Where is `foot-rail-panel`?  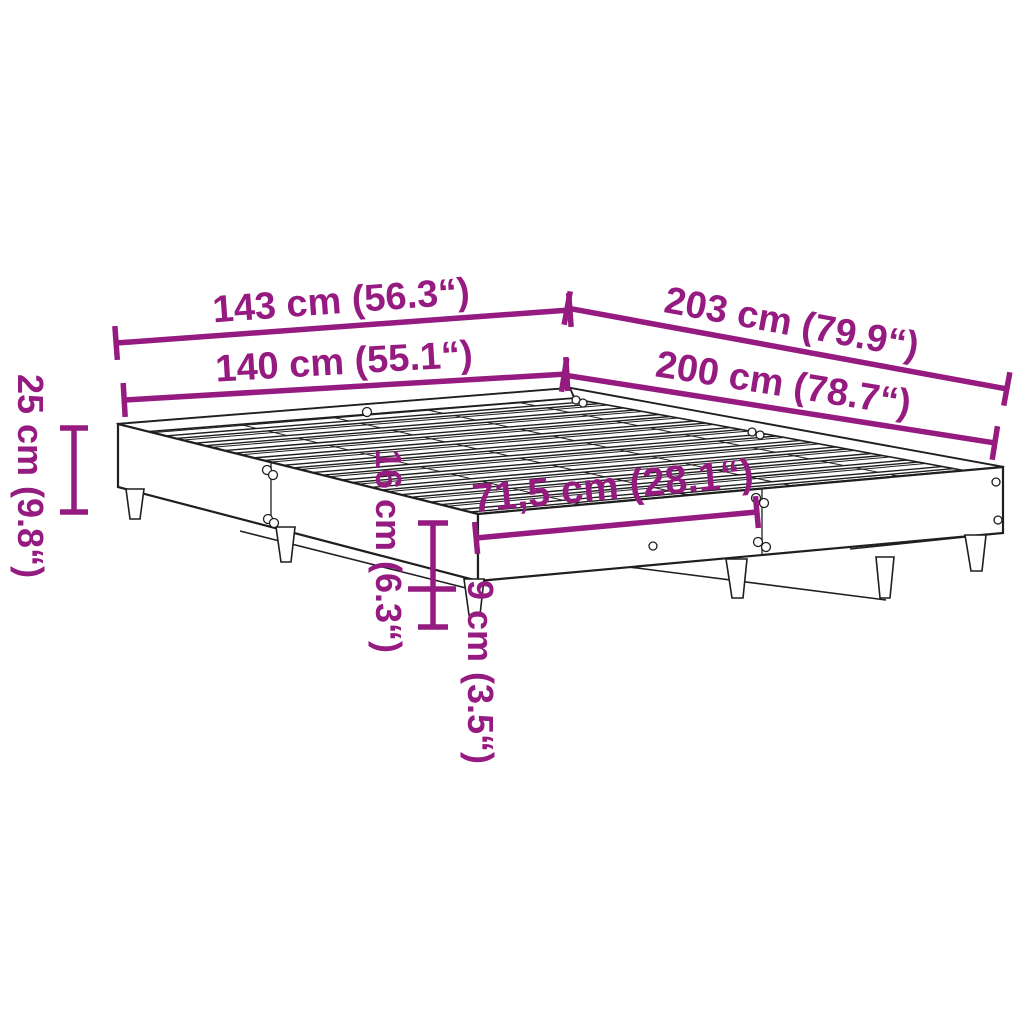
foot-rail-panel is located at coordinates (740, 524).